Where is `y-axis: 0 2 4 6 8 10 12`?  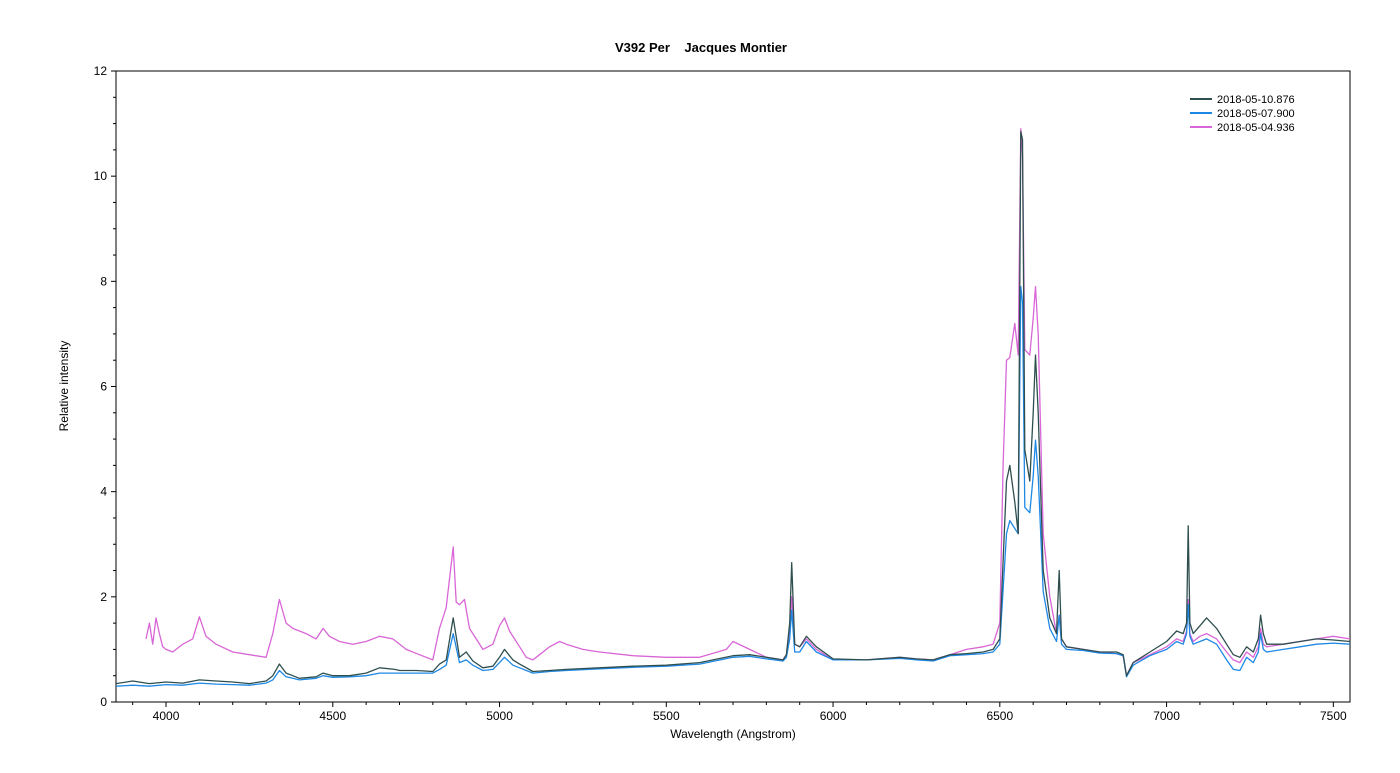
y-axis: 0 2 4 6 8 10 12 is located at coordinates (105, 386).